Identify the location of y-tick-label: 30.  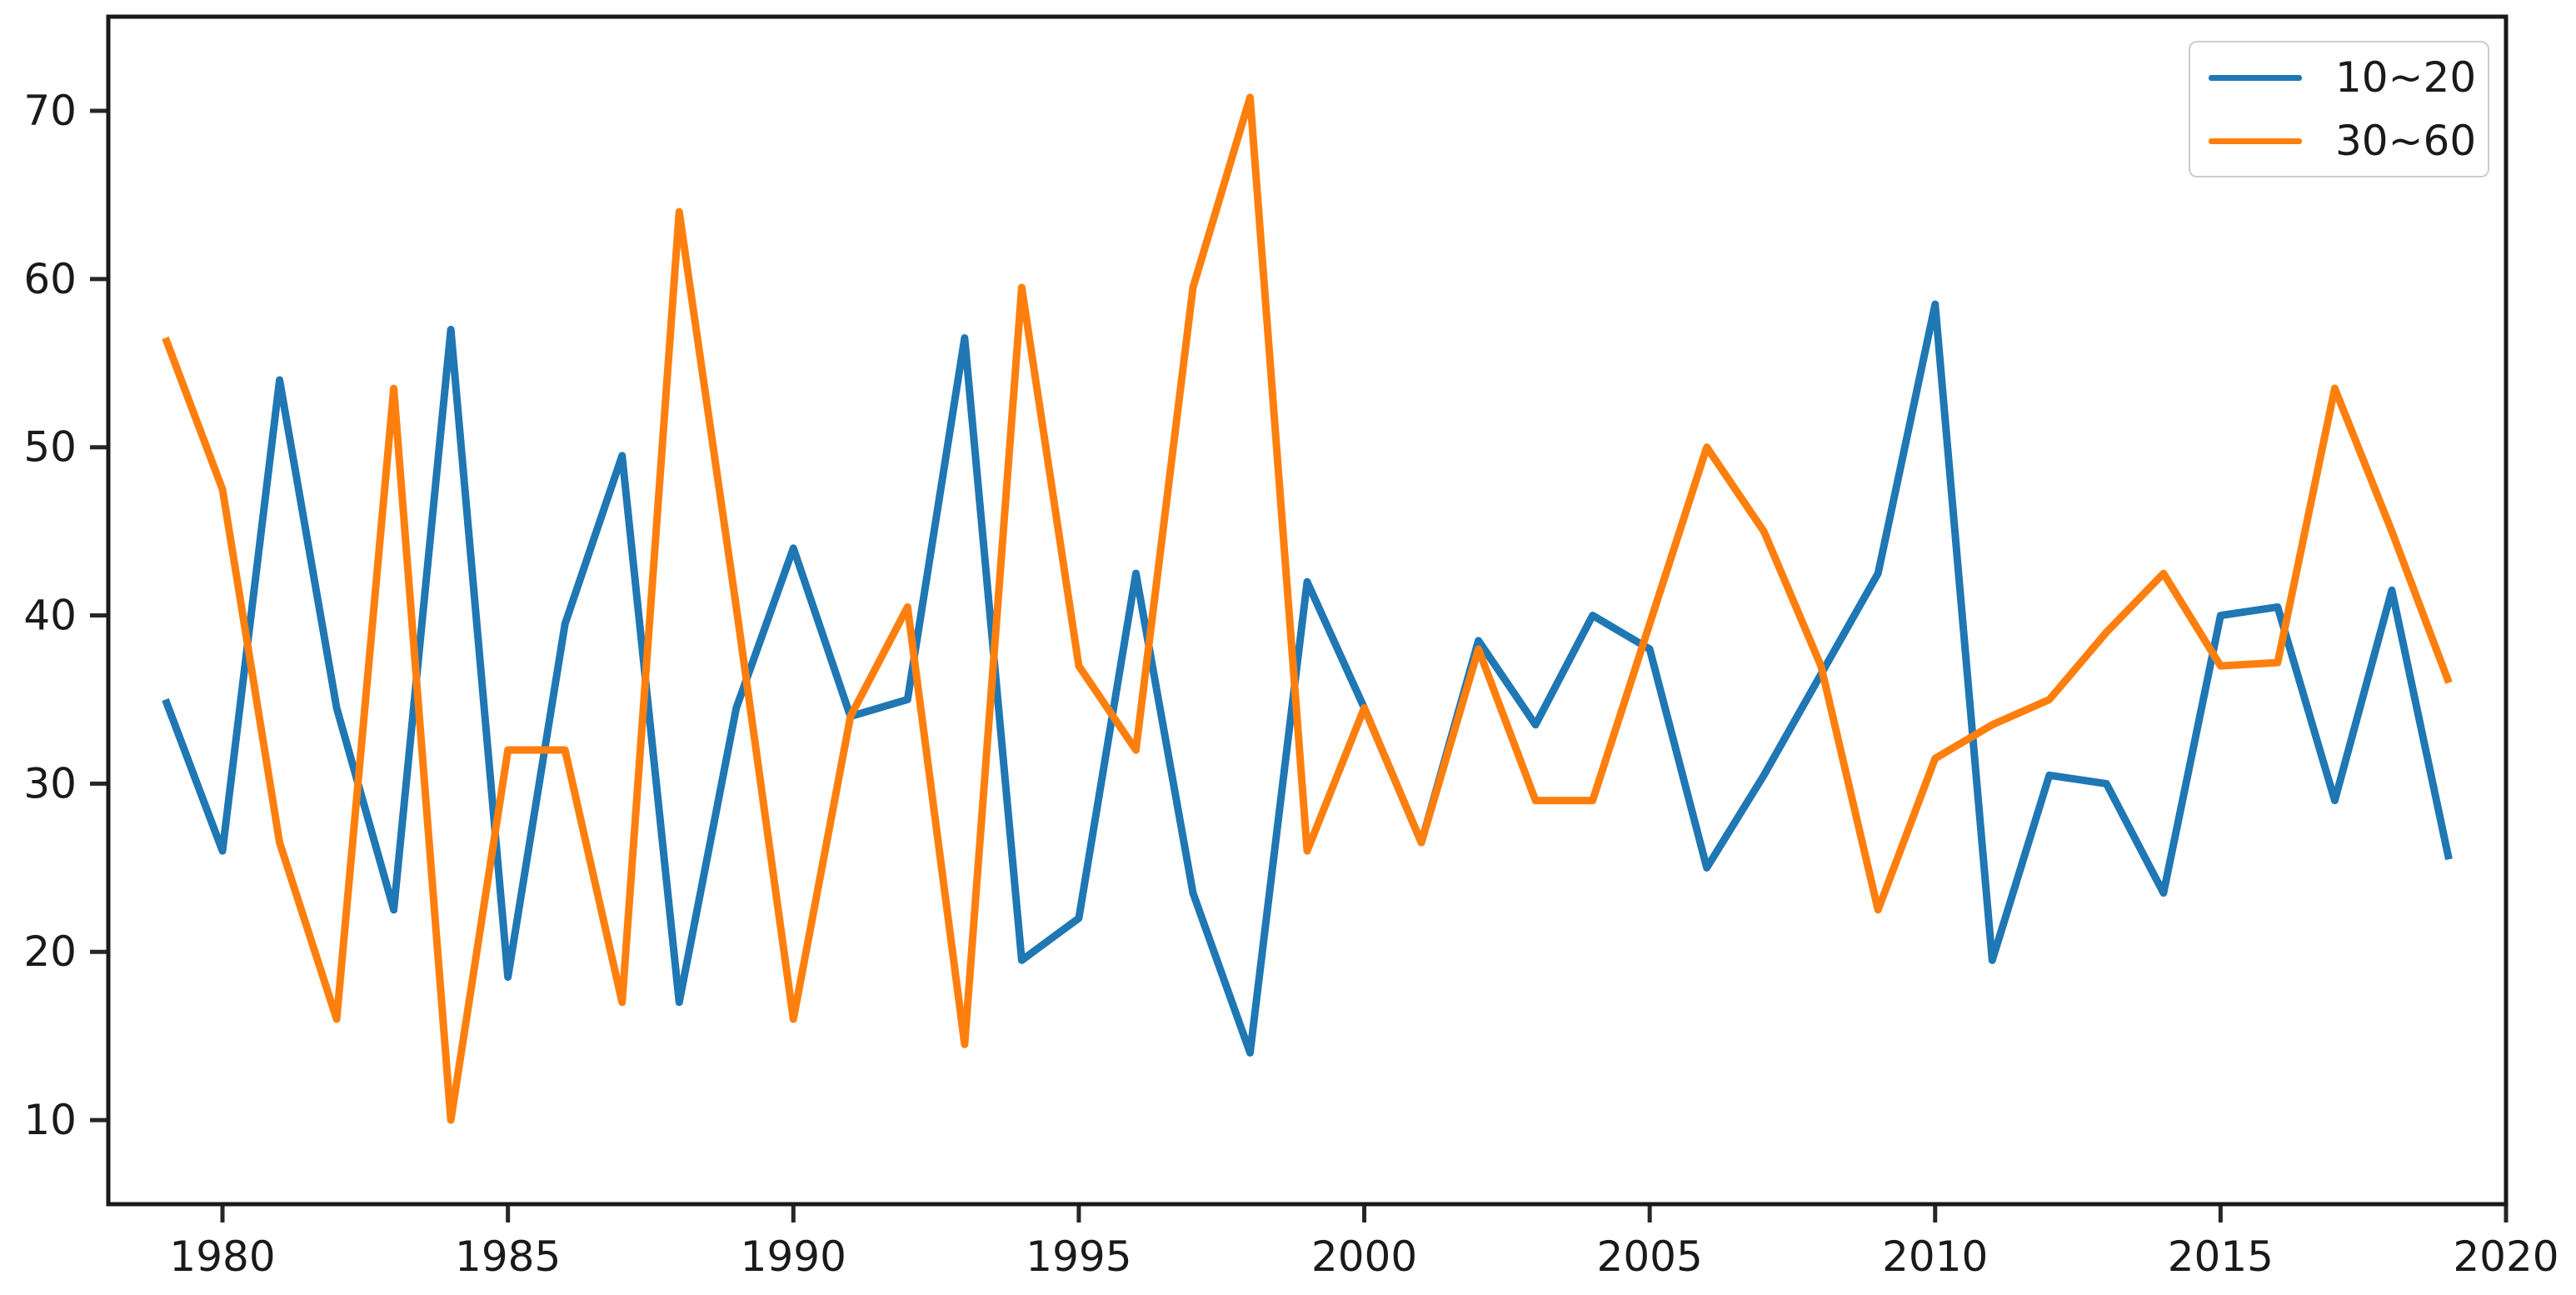
(50, 783).